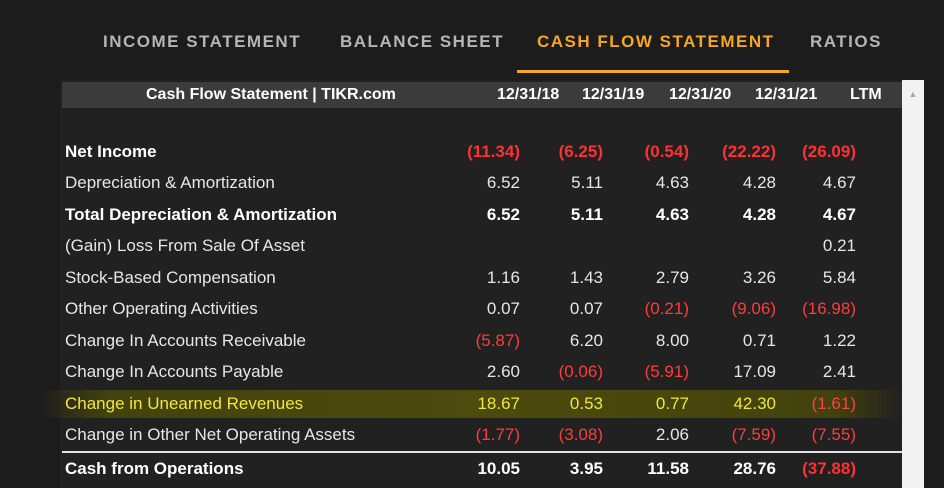 This screenshot has width=944, height=488. What do you see at coordinates (498, 468) in the screenshot?
I see `row-value: 10.05` at bounding box center [498, 468].